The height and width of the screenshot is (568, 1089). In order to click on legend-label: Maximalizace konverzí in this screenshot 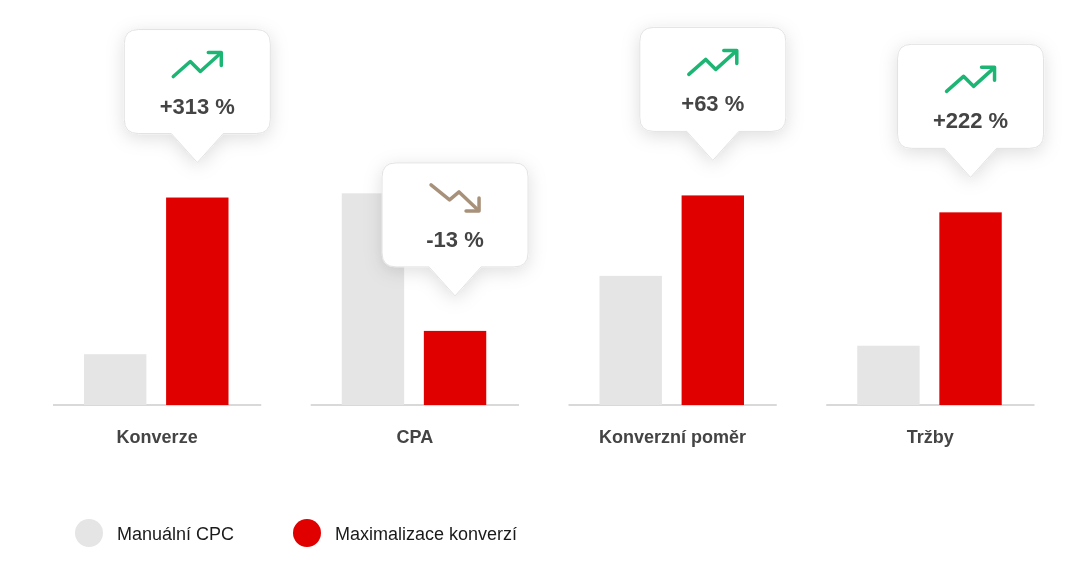, I will do `click(426, 533)`.